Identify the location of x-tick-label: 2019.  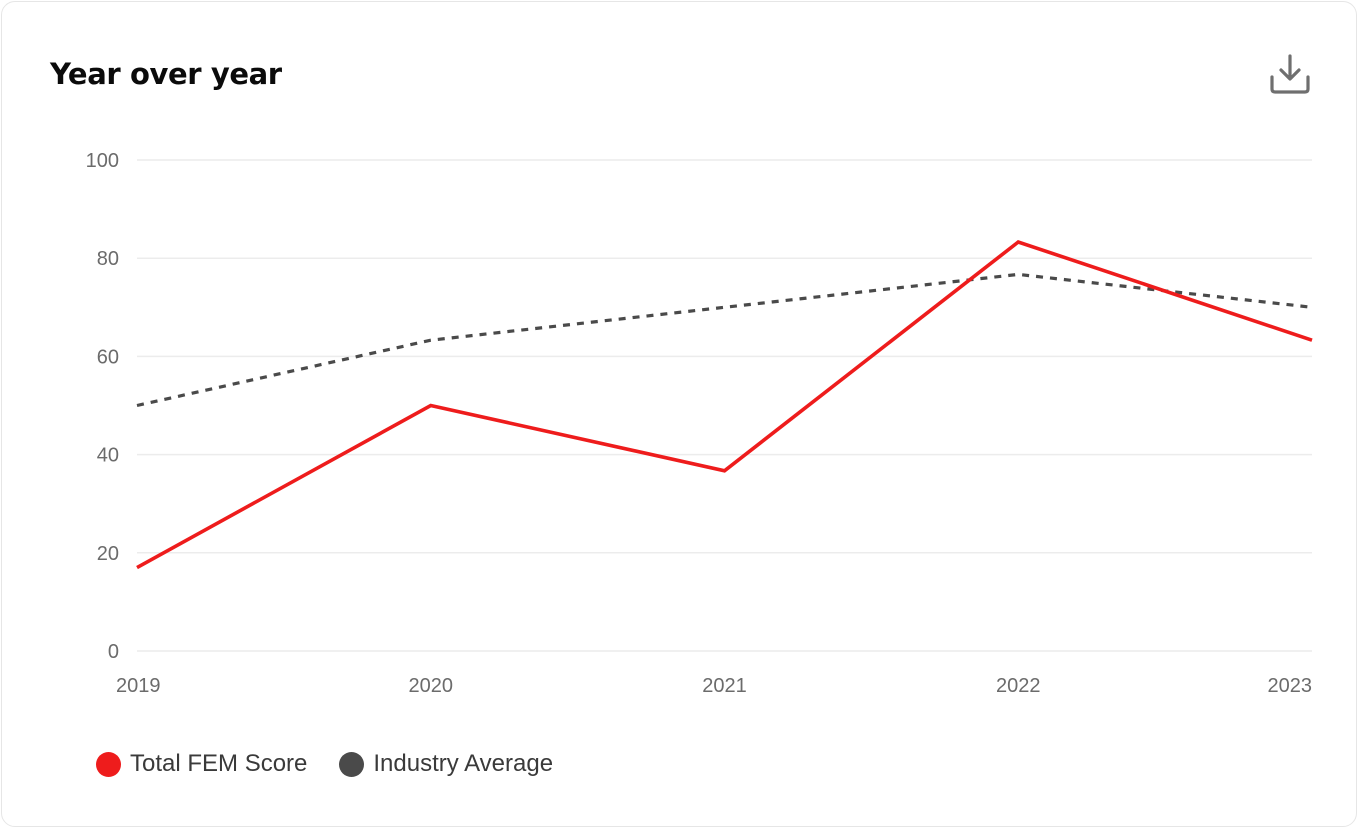
(138, 686).